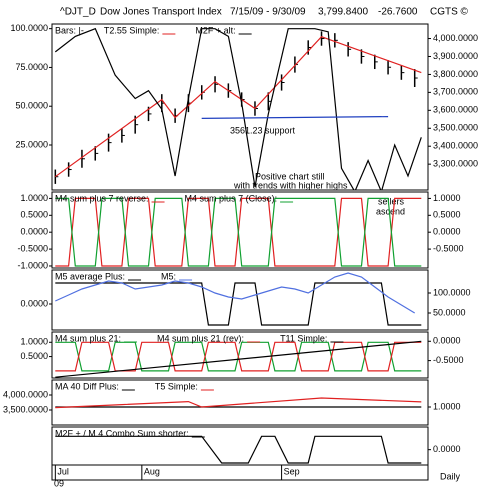 The image size is (484, 490). What do you see at coordinates (455, 92) in the screenshot?
I see `y2-tick-label: 3,700.0000` at bounding box center [455, 92].